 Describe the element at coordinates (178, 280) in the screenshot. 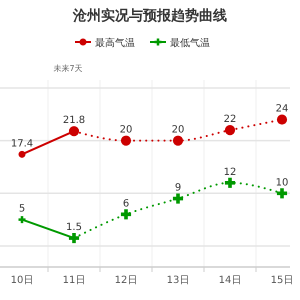

I see `x-tick-label: 13日` at that location.